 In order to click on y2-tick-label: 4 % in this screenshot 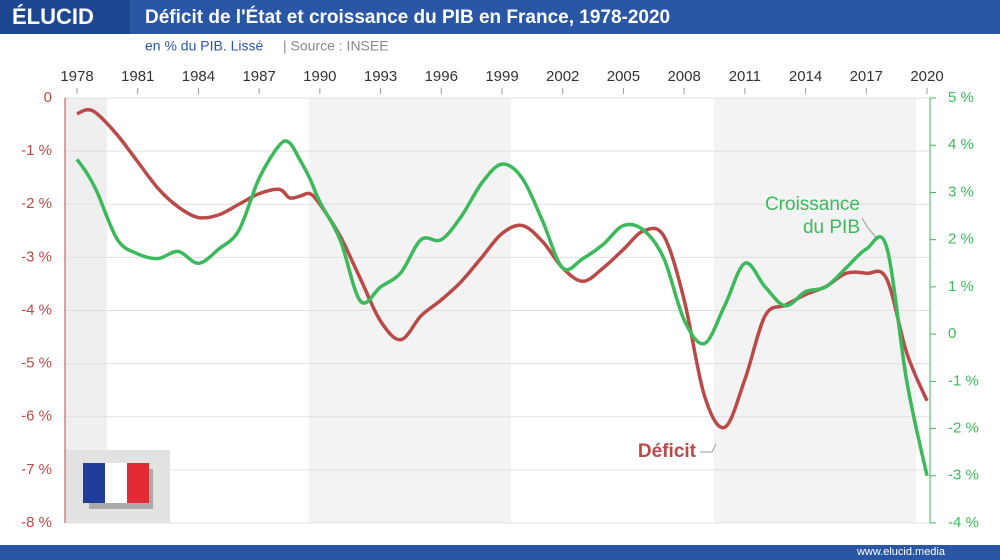, I will do `click(961, 144)`.